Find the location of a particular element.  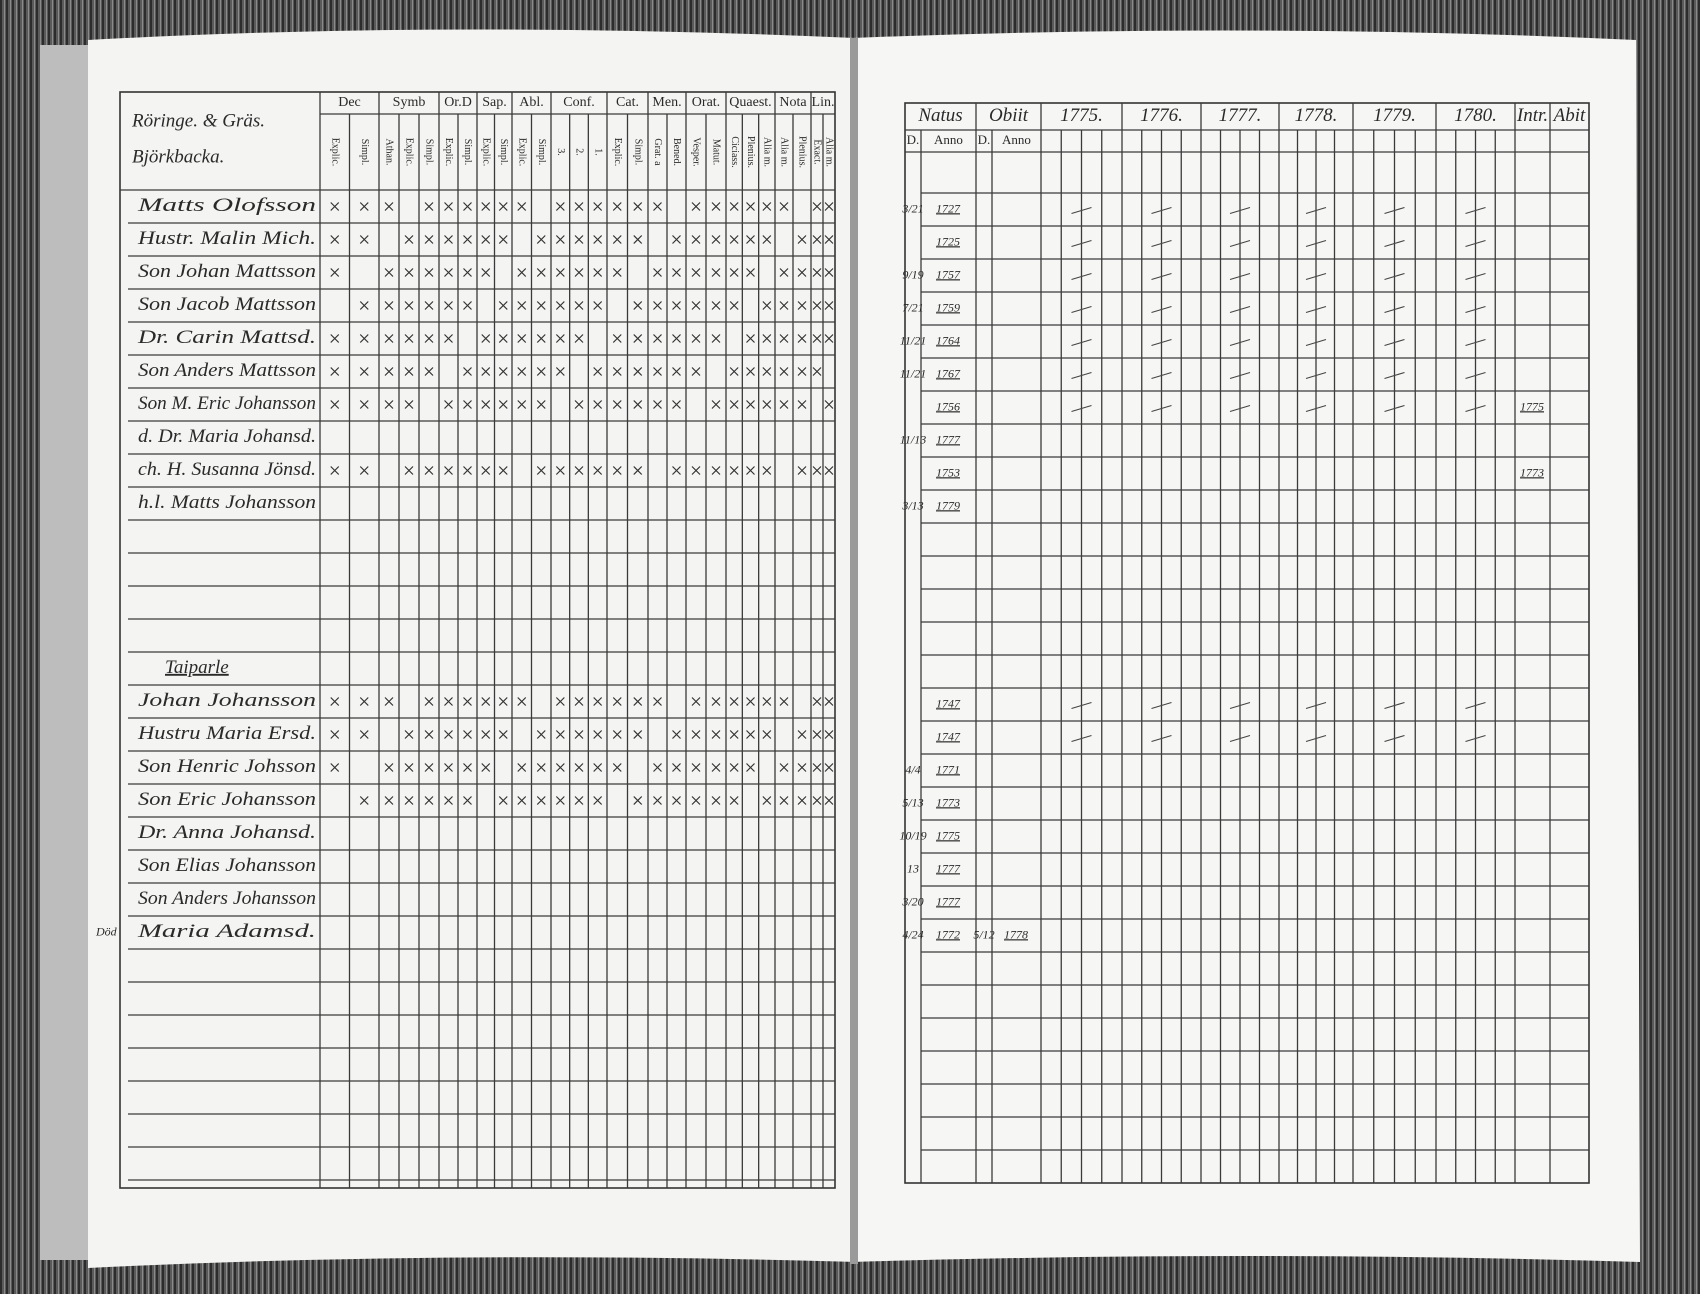

column-subheader: Matut. is located at coordinates (716, 152).